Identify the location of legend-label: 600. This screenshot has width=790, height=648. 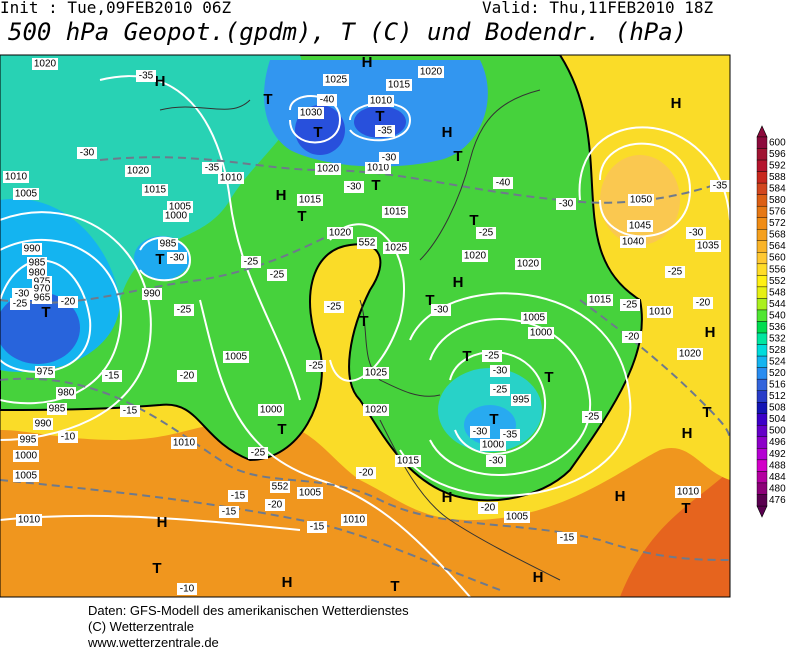
(777, 142).